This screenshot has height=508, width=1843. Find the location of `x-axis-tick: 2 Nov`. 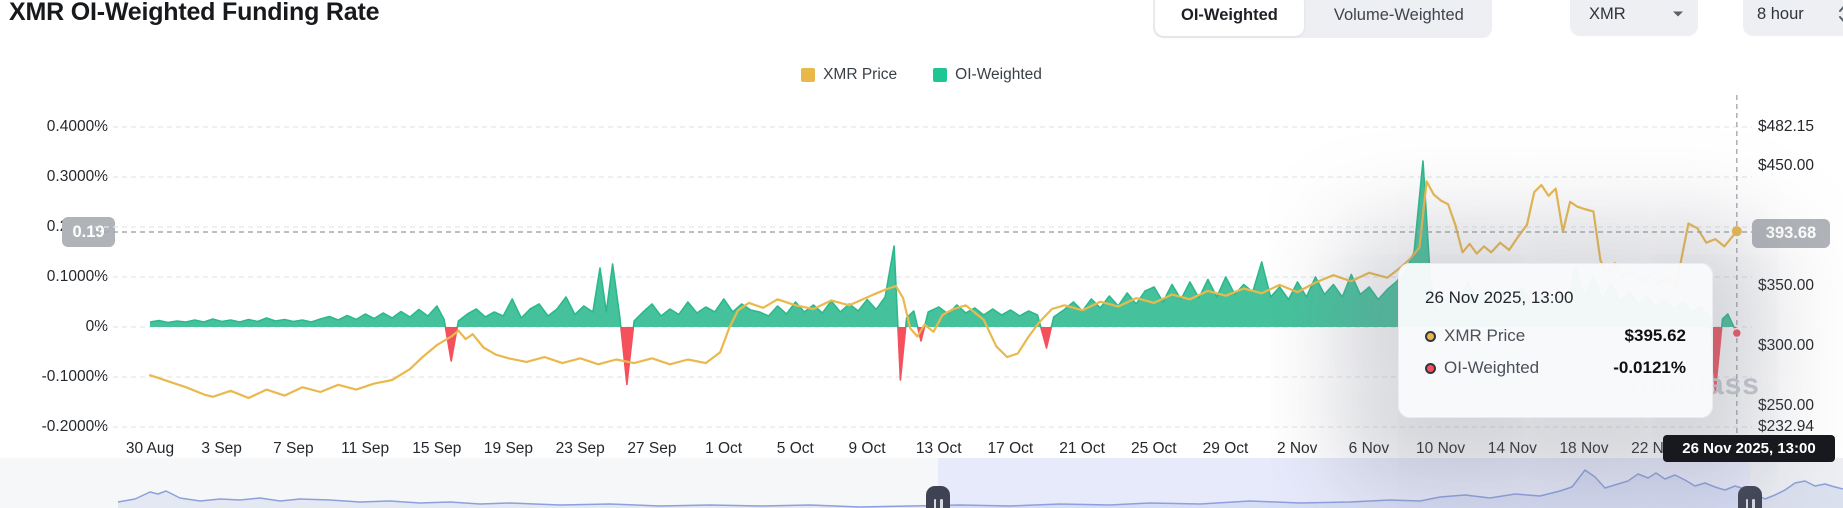

x-axis-tick: 2 Nov is located at coordinates (1297, 448).